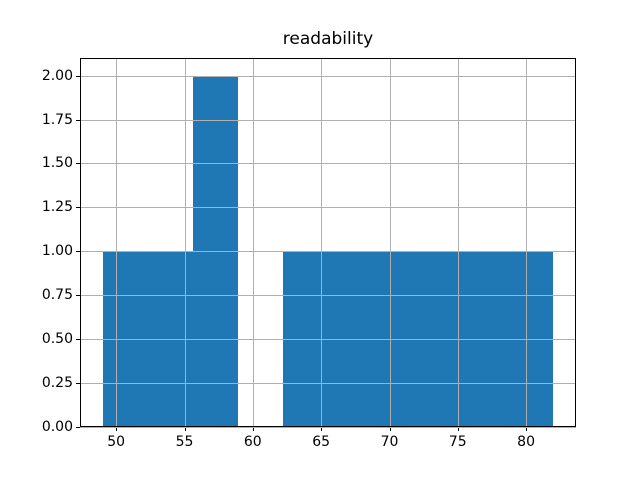 The image size is (640, 480). I want to click on y-tick-label: 0.25, so click(57, 383).